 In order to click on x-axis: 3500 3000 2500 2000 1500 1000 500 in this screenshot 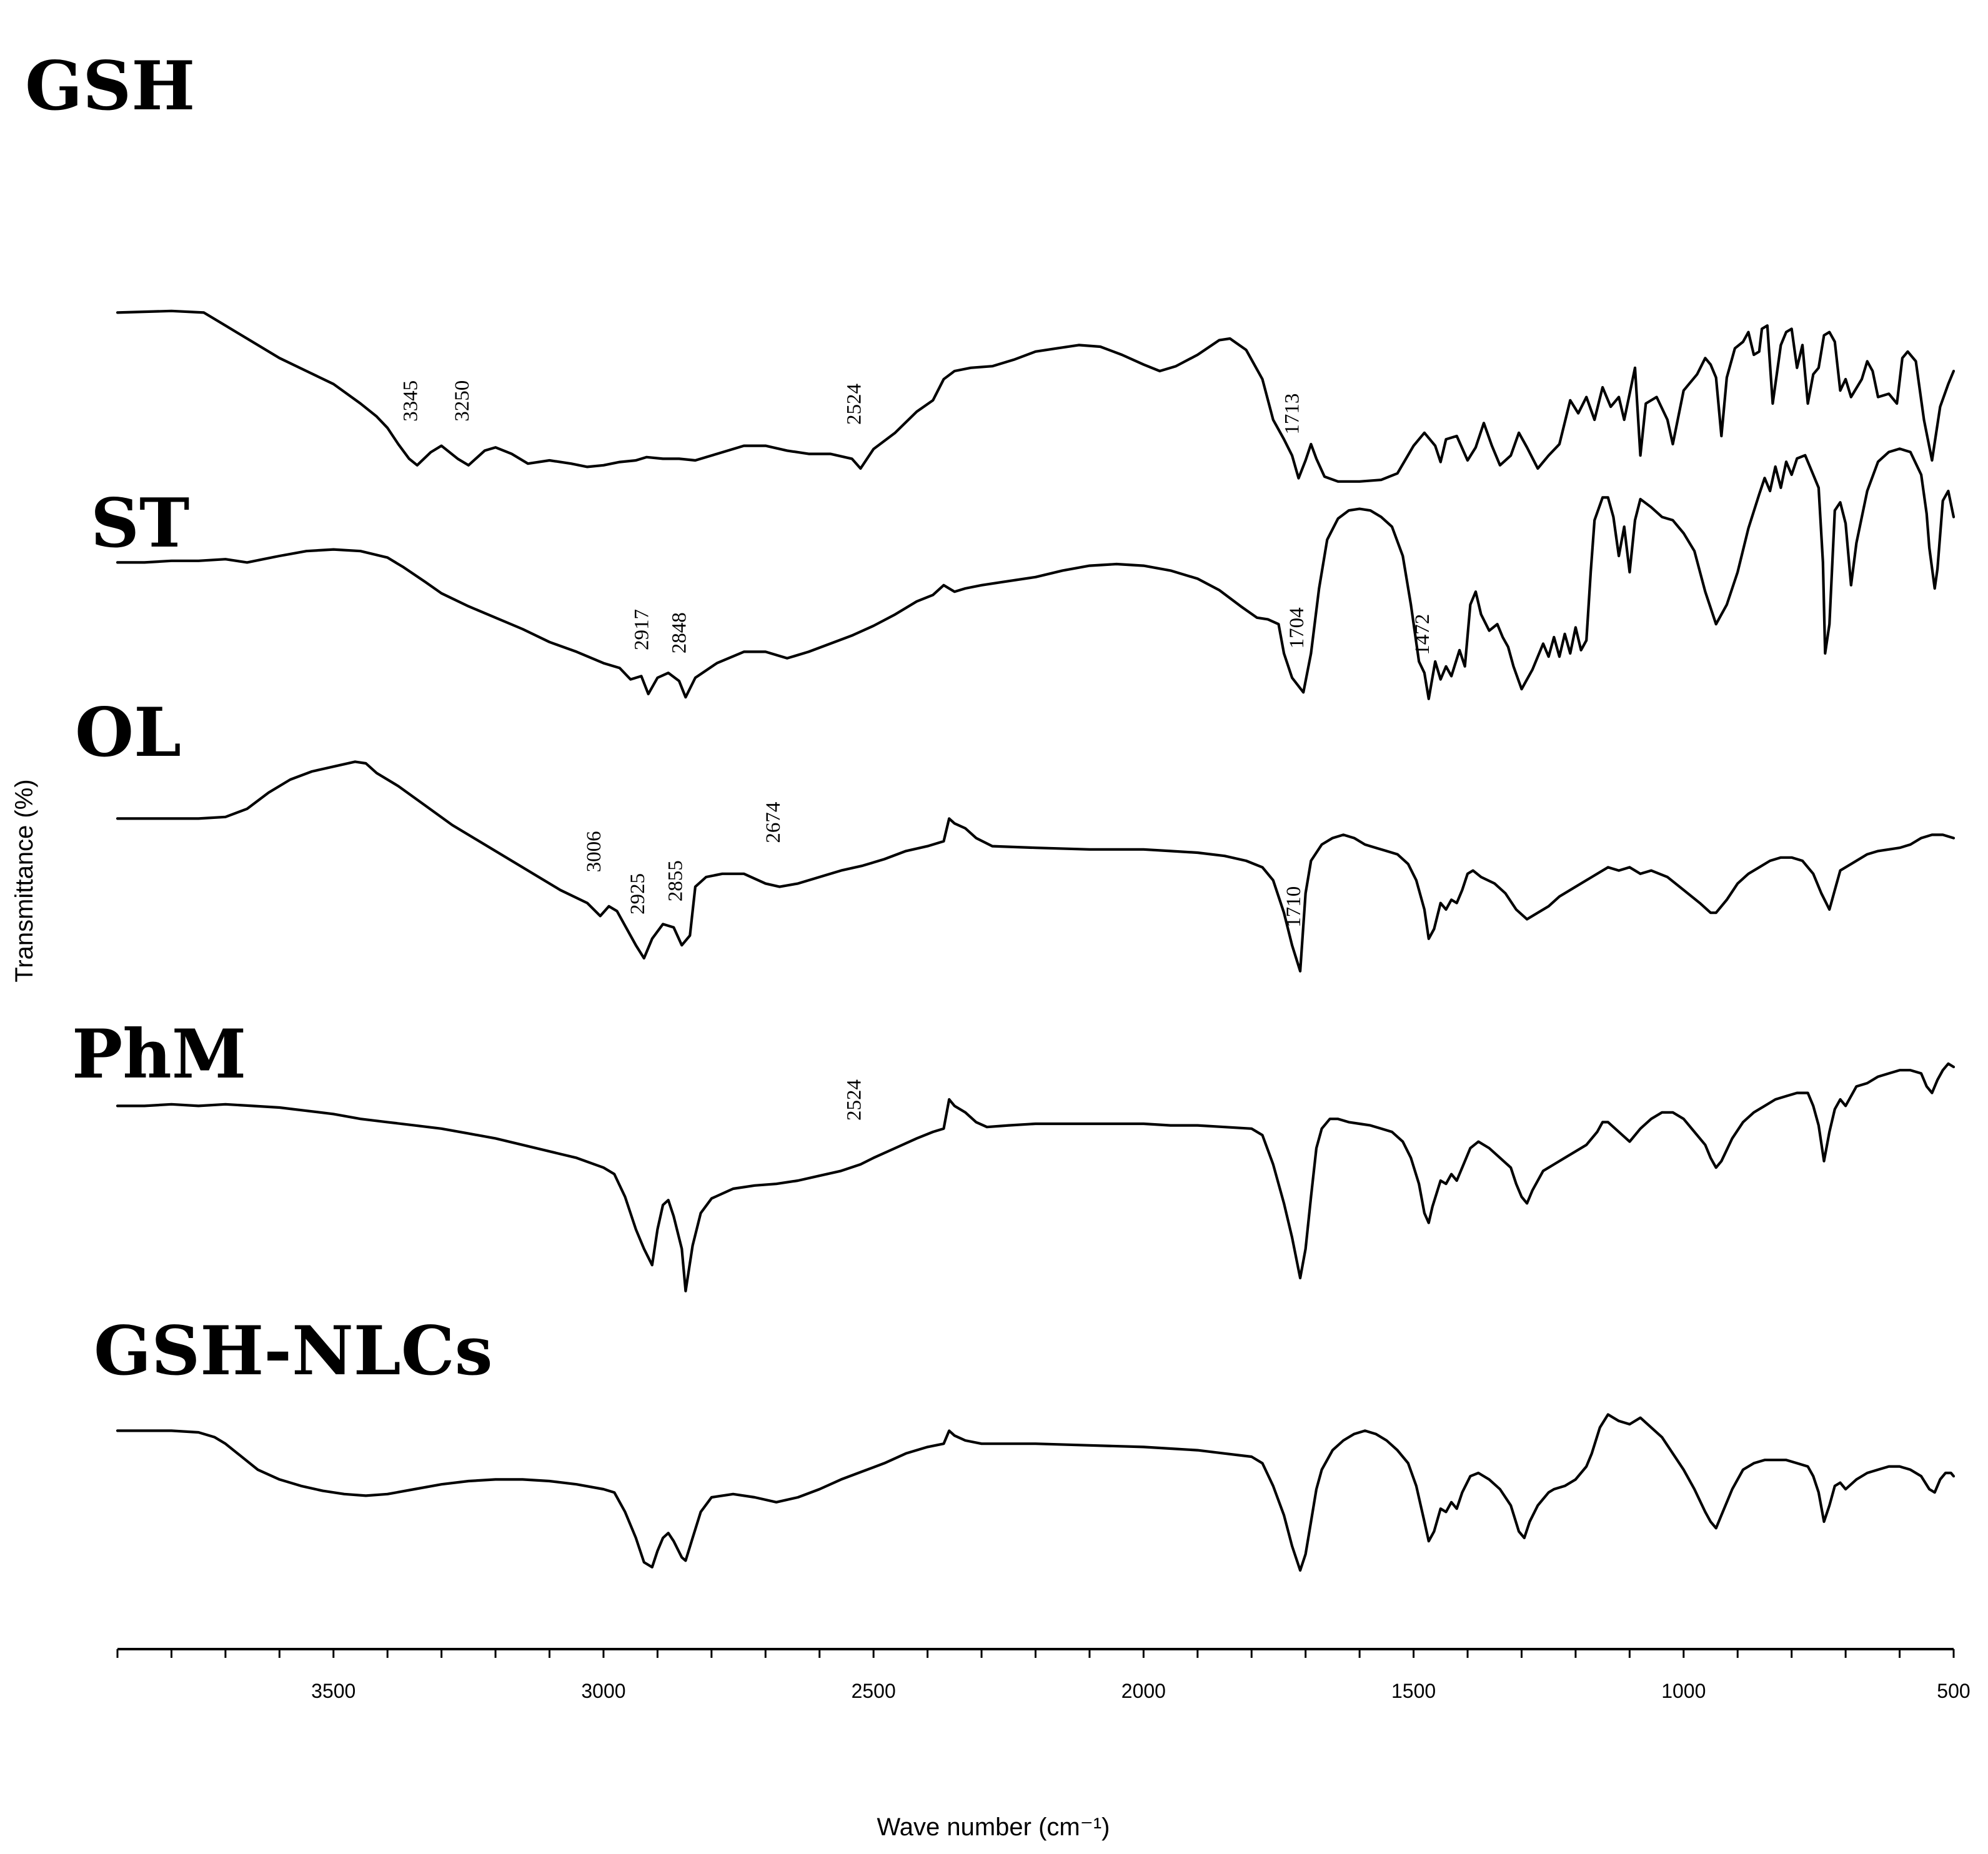, I will do `click(1043, 1675)`.